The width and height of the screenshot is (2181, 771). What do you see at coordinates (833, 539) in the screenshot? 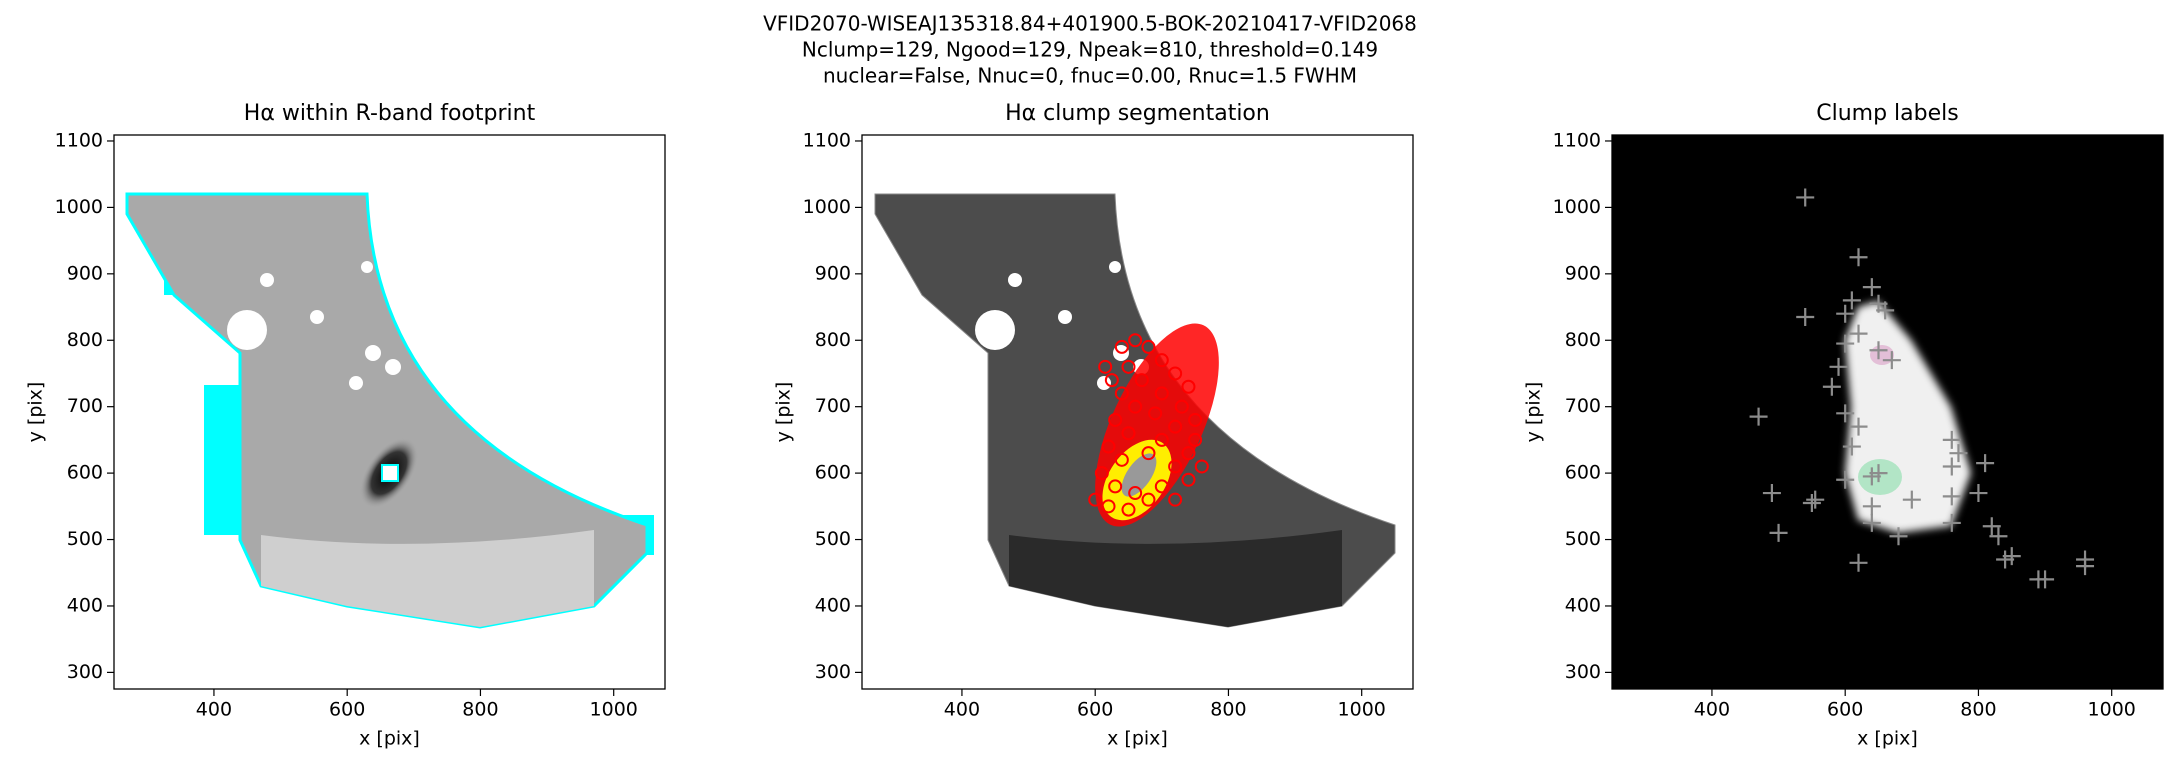
I see `y-tick-label: 500` at bounding box center [833, 539].